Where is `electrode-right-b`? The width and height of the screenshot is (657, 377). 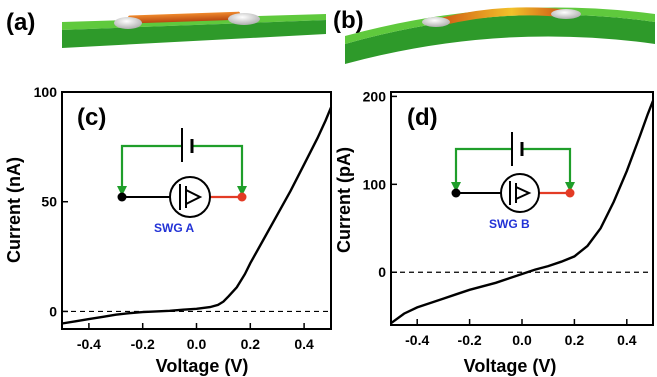 electrode-right-b is located at coordinates (566, 14).